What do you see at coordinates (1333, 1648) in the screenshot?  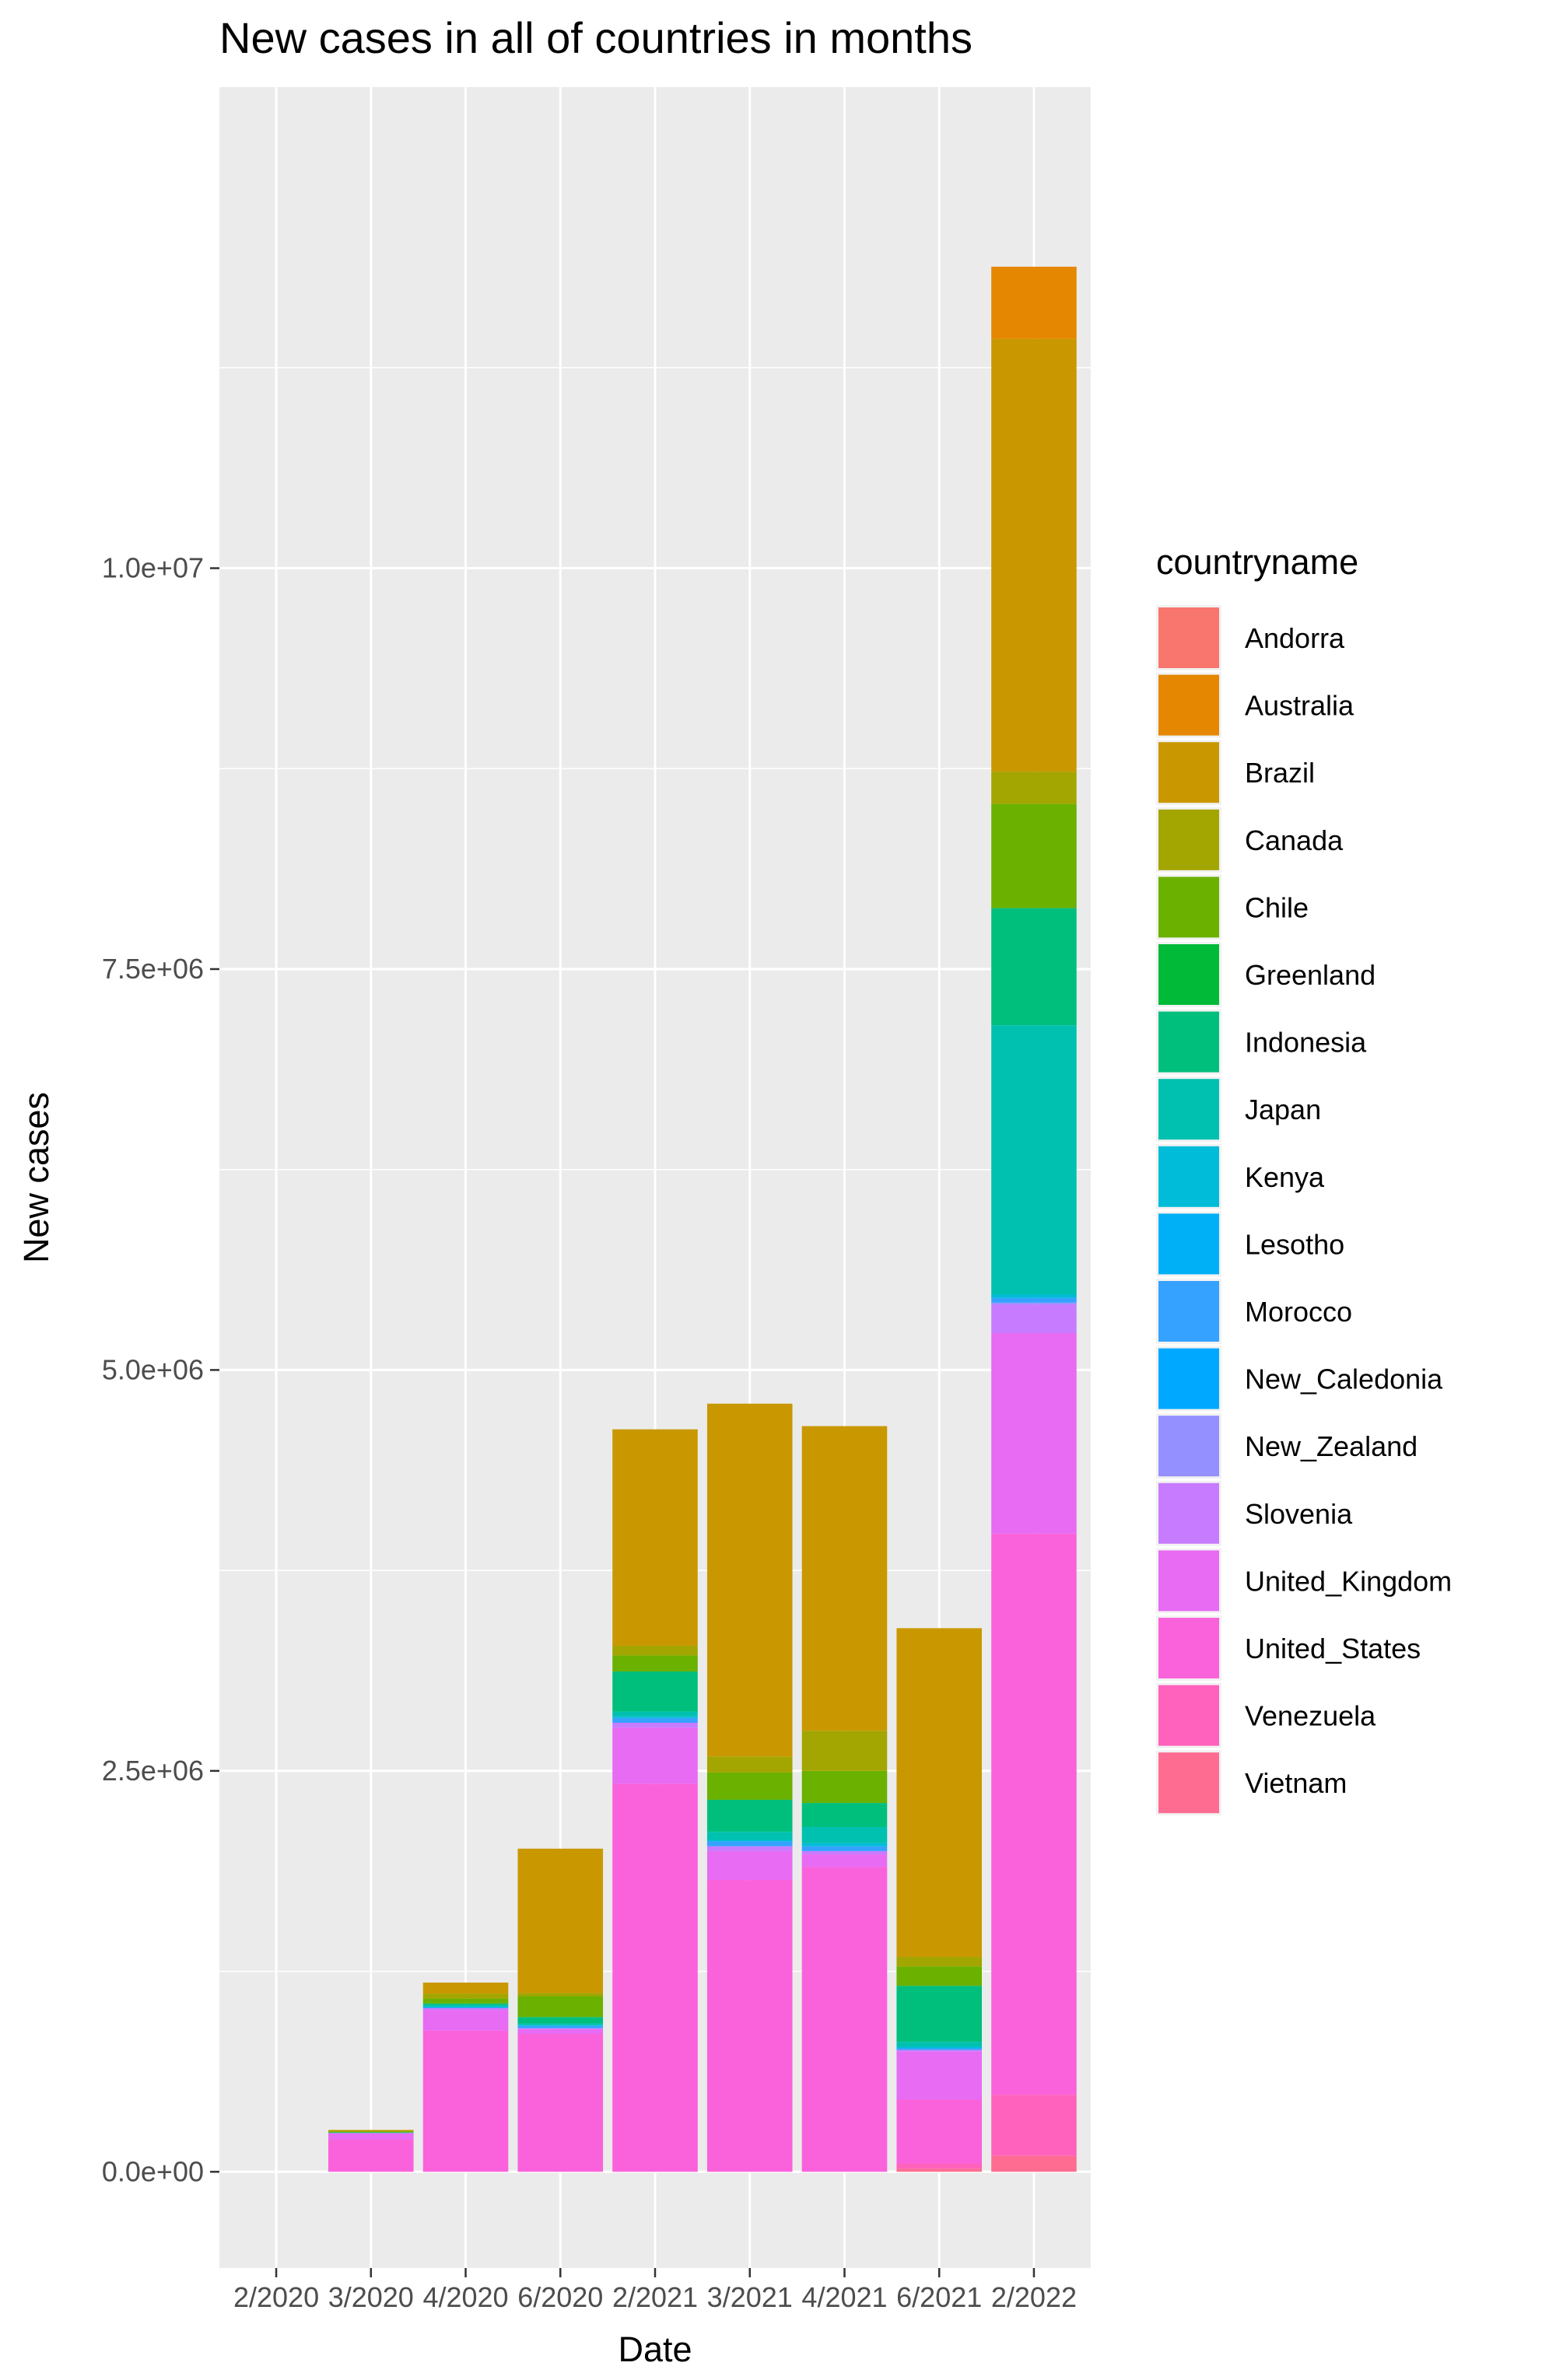 I see `legend-label: United_States` at bounding box center [1333, 1648].